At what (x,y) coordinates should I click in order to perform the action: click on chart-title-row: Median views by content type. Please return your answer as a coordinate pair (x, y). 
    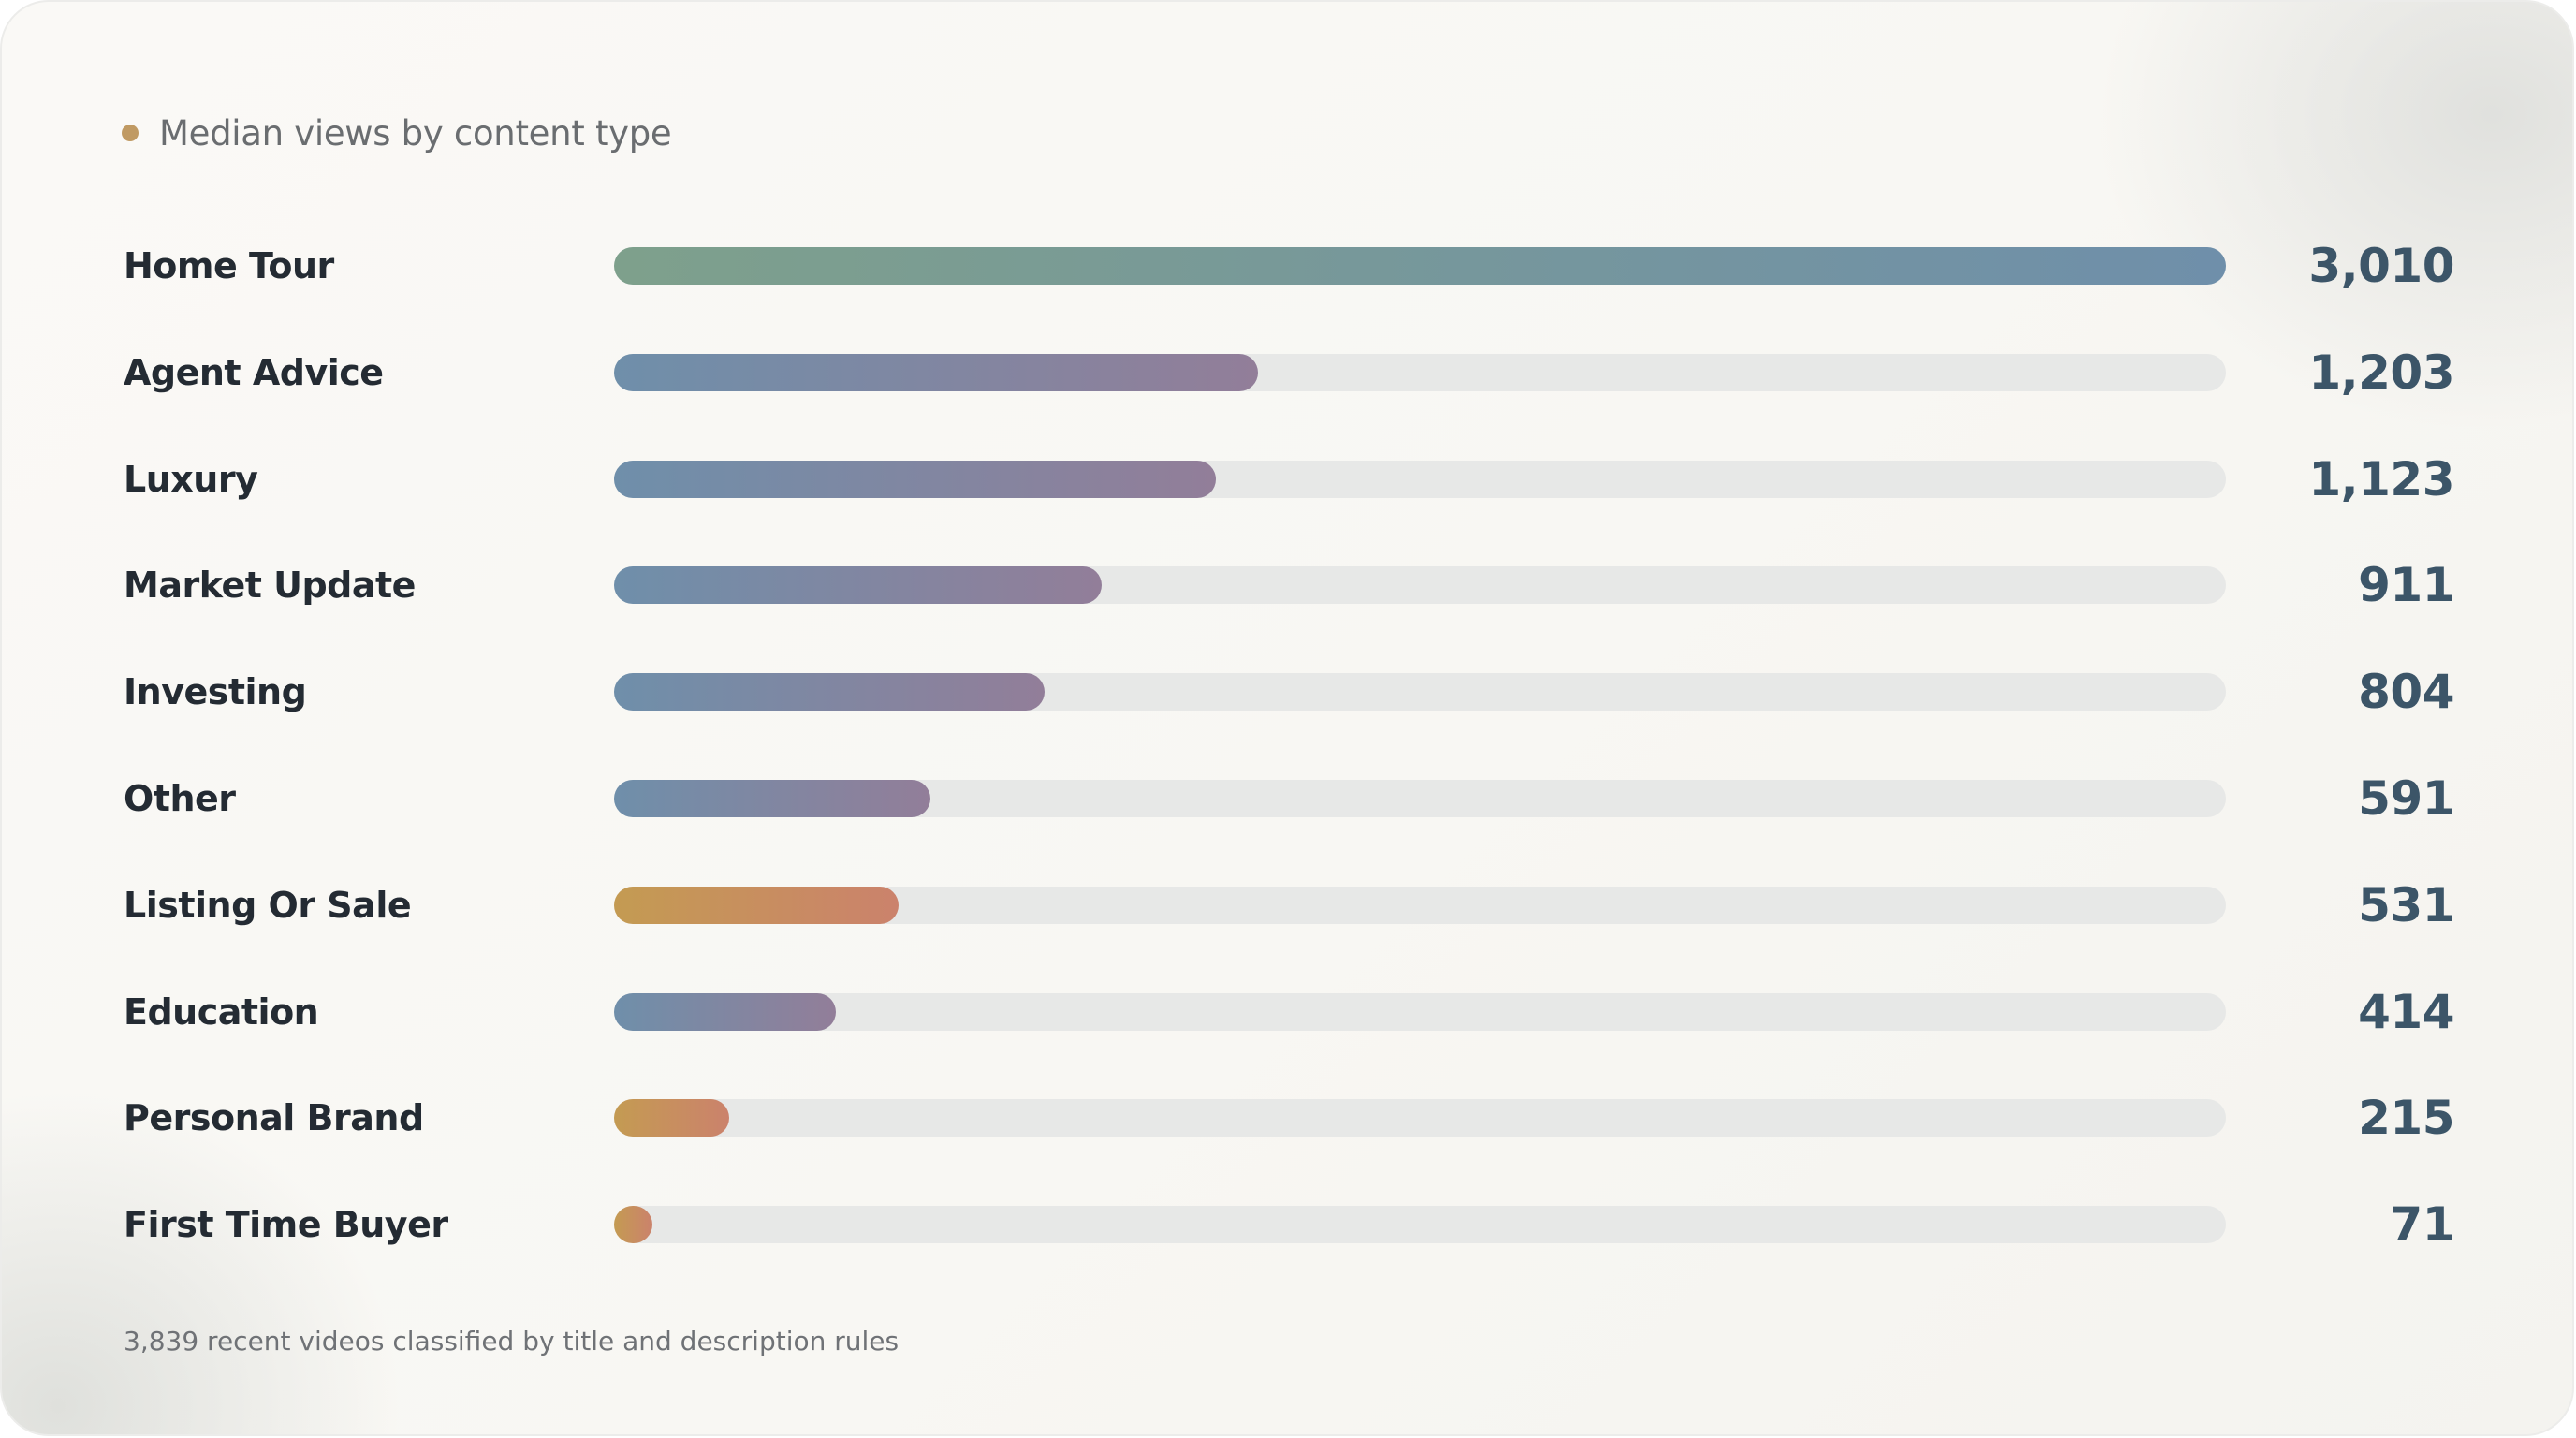
    Looking at the image, I should click on (397, 133).